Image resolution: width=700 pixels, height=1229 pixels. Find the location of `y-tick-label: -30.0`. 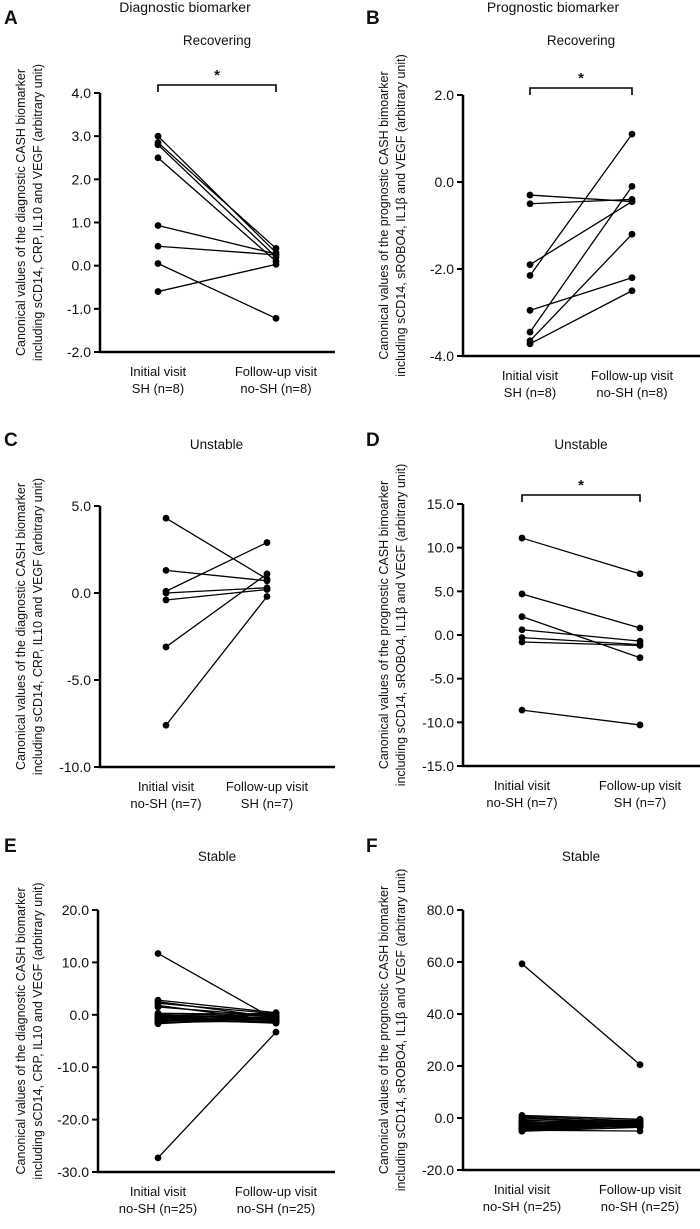

y-tick-label: -30.0 is located at coordinates (73, 1172).